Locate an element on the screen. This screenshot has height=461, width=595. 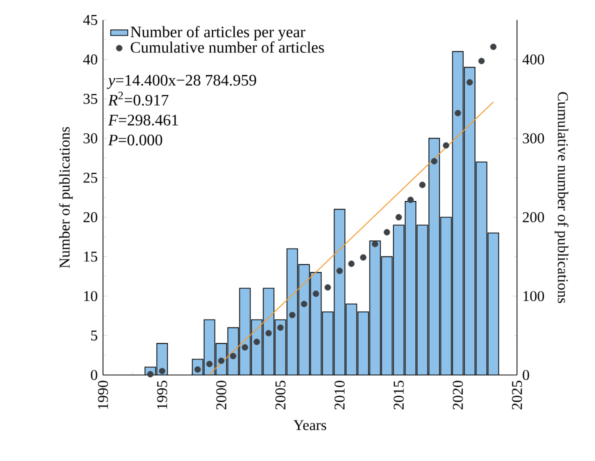
y-tick-label: 40 is located at coordinates (90, 59).